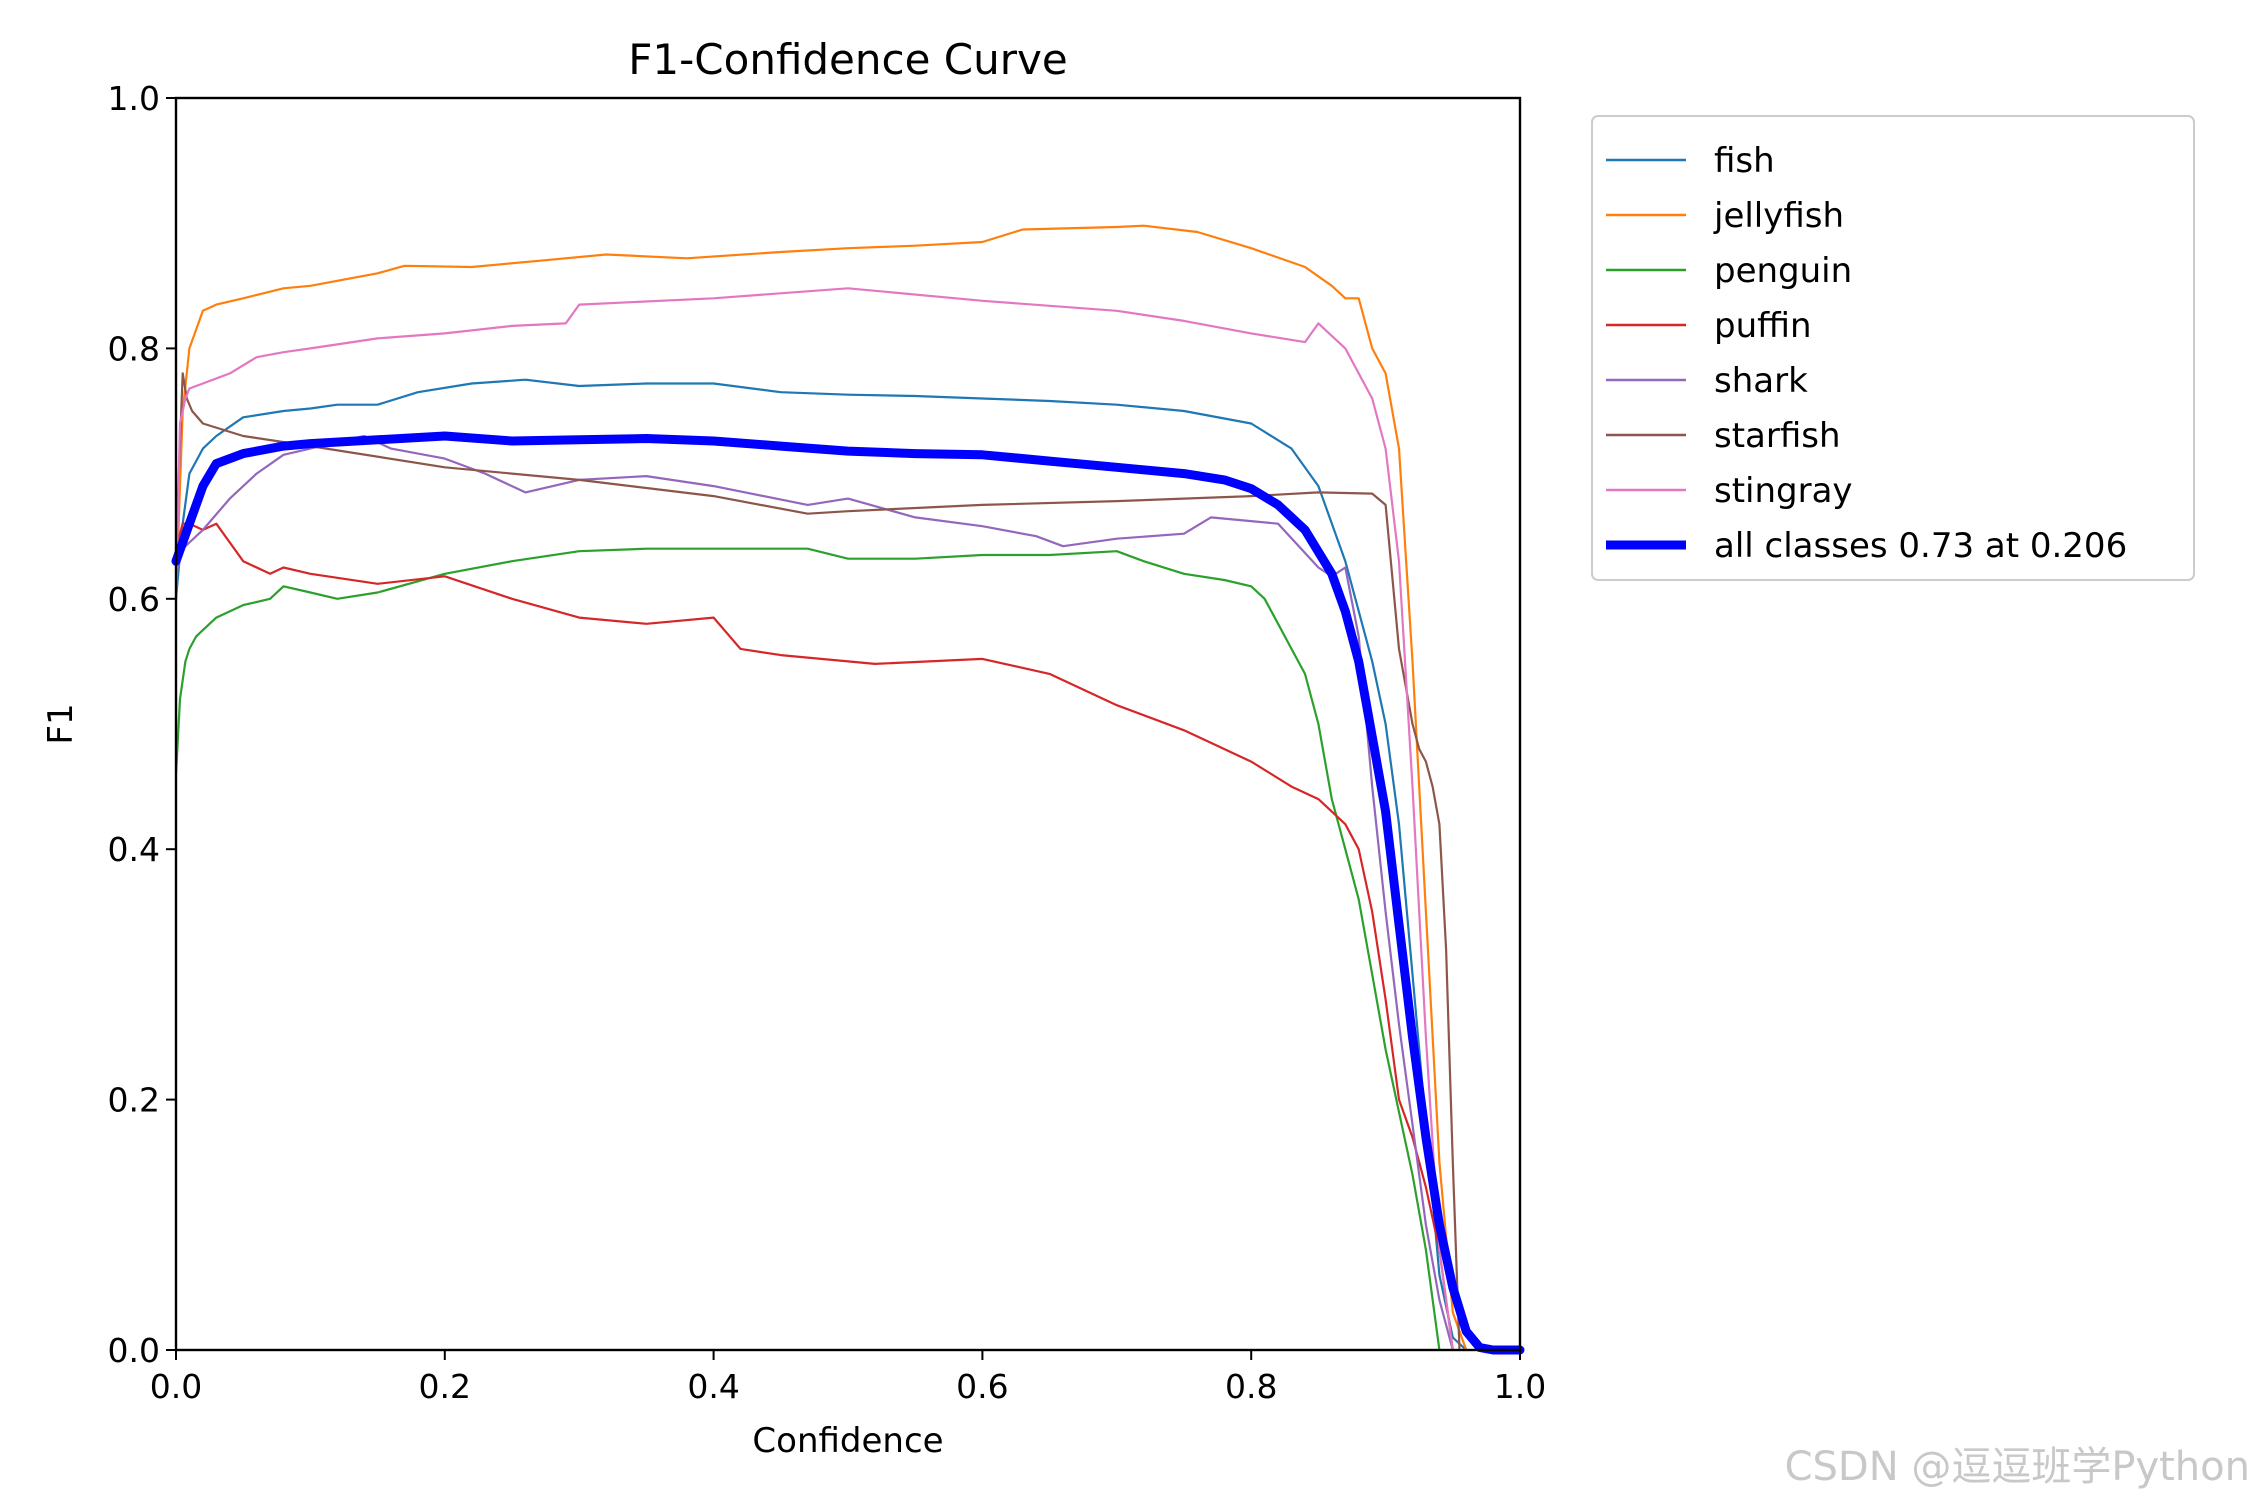  I want to click on legend-label: stingray, so click(1783, 491).